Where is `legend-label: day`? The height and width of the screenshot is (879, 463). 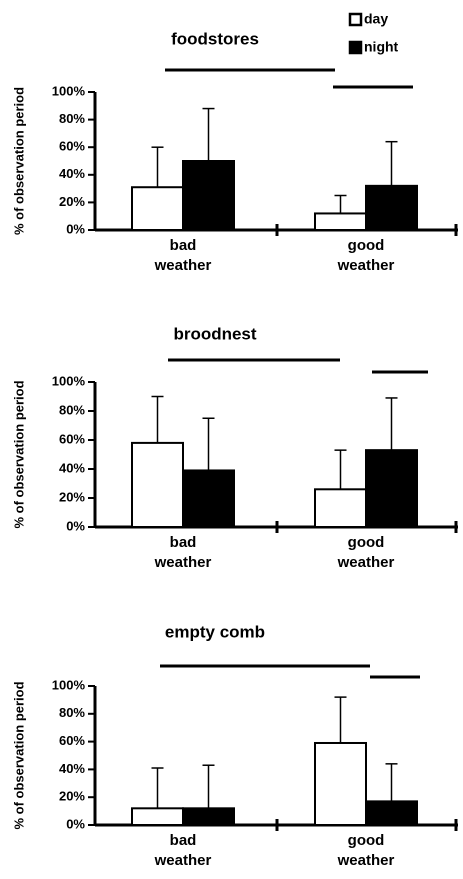 legend-label: day is located at coordinates (376, 19).